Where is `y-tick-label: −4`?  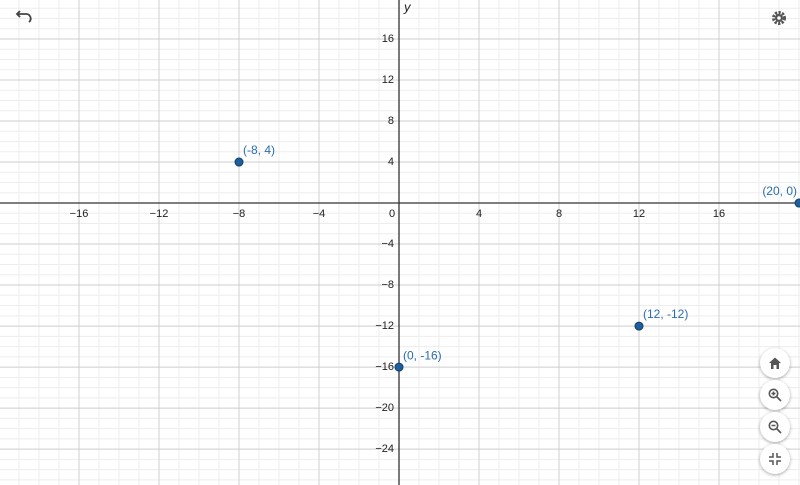 y-tick-label: −4 is located at coordinates (387, 244).